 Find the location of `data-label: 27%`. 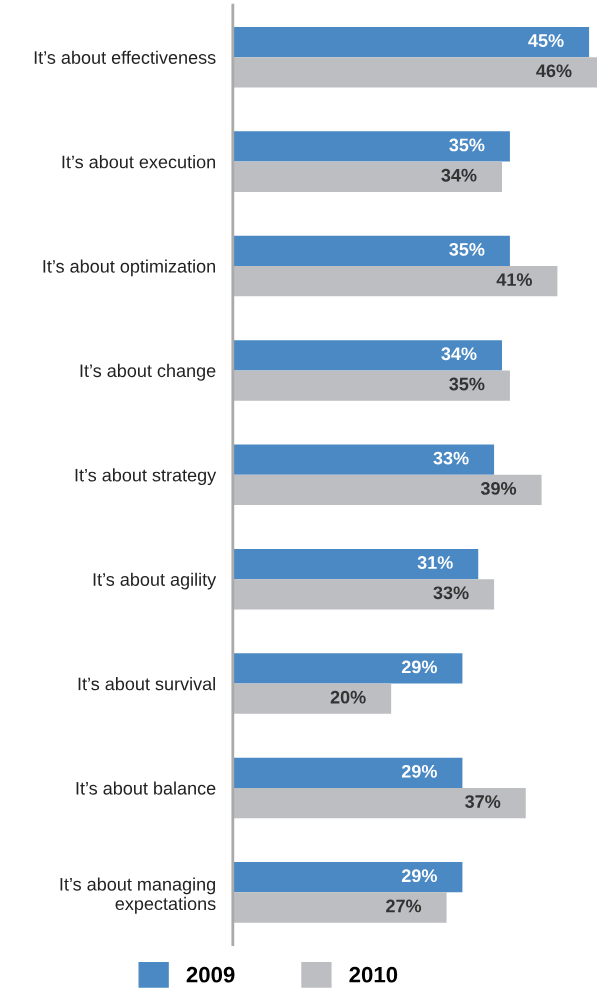

data-label: 27% is located at coordinates (404, 906).